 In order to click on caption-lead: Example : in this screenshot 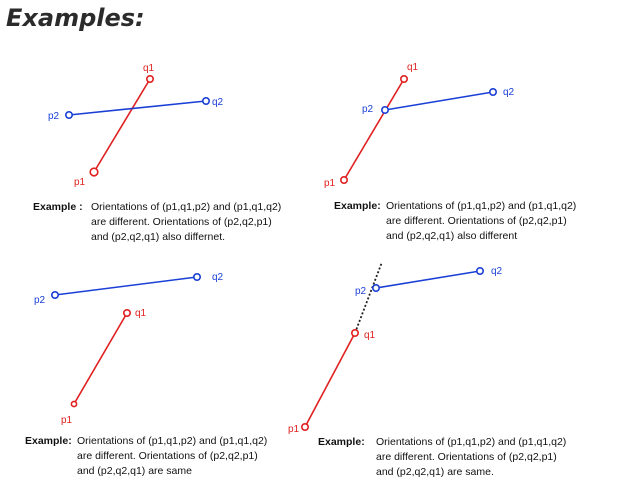, I will do `click(58, 207)`.